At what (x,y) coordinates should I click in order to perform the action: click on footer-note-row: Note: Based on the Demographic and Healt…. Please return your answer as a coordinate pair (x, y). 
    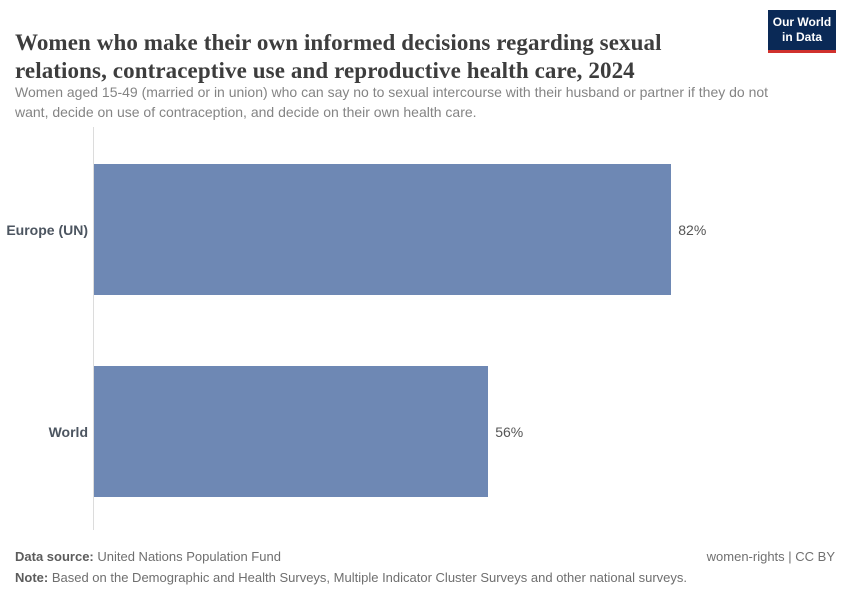
    Looking at the image, I should click on (425, 578).